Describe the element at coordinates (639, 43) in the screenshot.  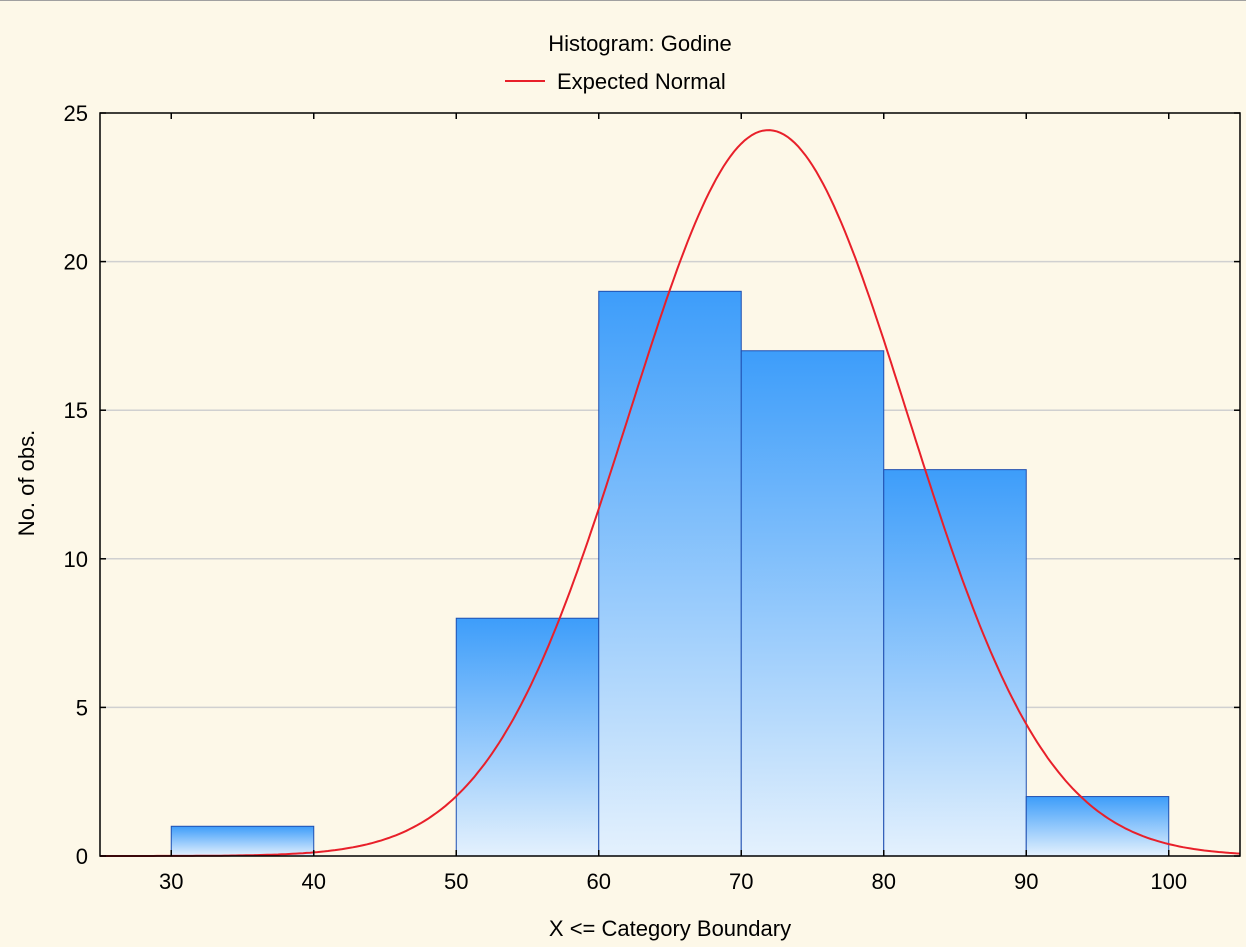
I see `chart-title: Histogram: Godine` at that location.